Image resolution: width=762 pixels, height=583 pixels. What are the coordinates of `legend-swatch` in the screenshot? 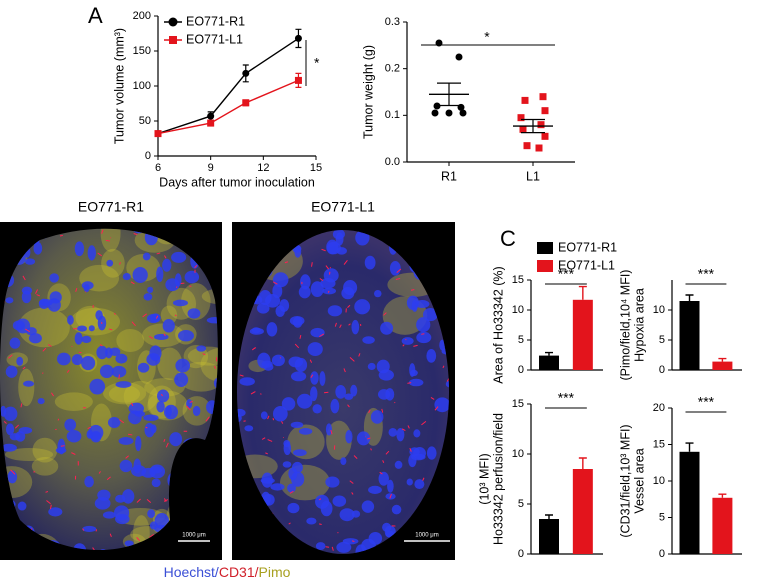 It's located at (545, 248).